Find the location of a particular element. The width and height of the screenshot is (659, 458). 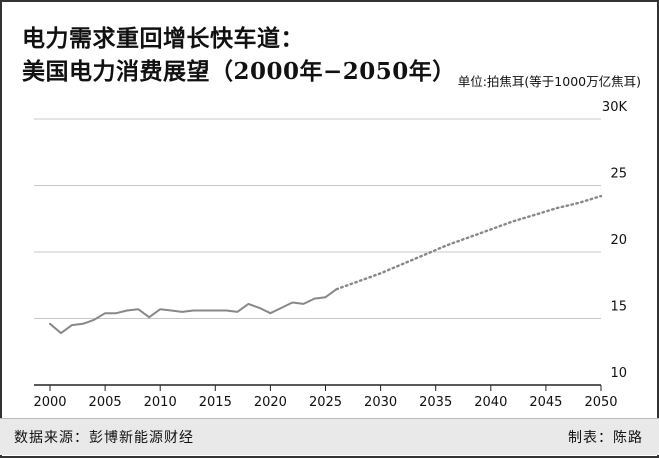

x-tick-label: 2035 is located at coordinates (435, 402).